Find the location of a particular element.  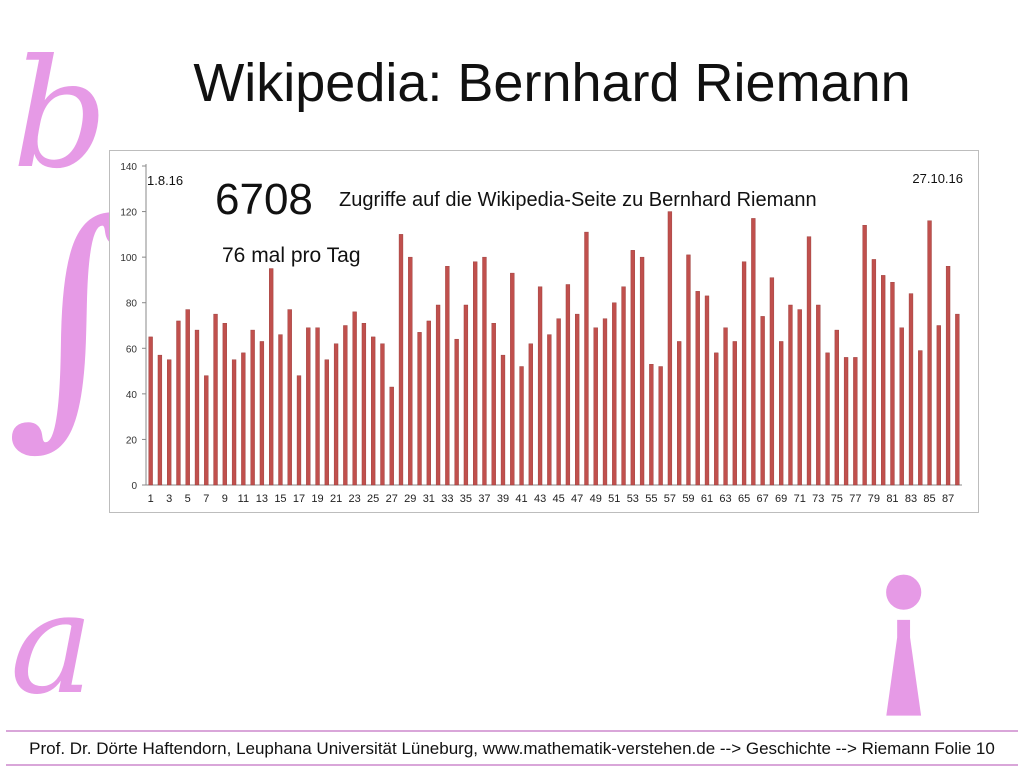

footer-divider-top is located at coordinates (512, 731).